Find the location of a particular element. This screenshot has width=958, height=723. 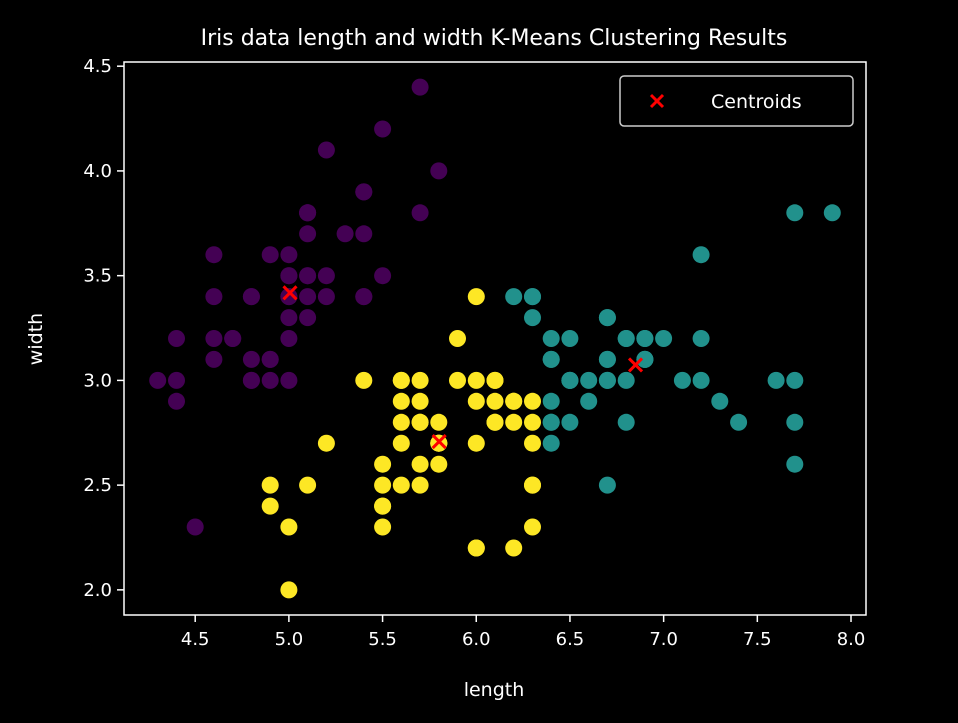

legend-centroids-label: Centroids is located at coordinates (756, 102).